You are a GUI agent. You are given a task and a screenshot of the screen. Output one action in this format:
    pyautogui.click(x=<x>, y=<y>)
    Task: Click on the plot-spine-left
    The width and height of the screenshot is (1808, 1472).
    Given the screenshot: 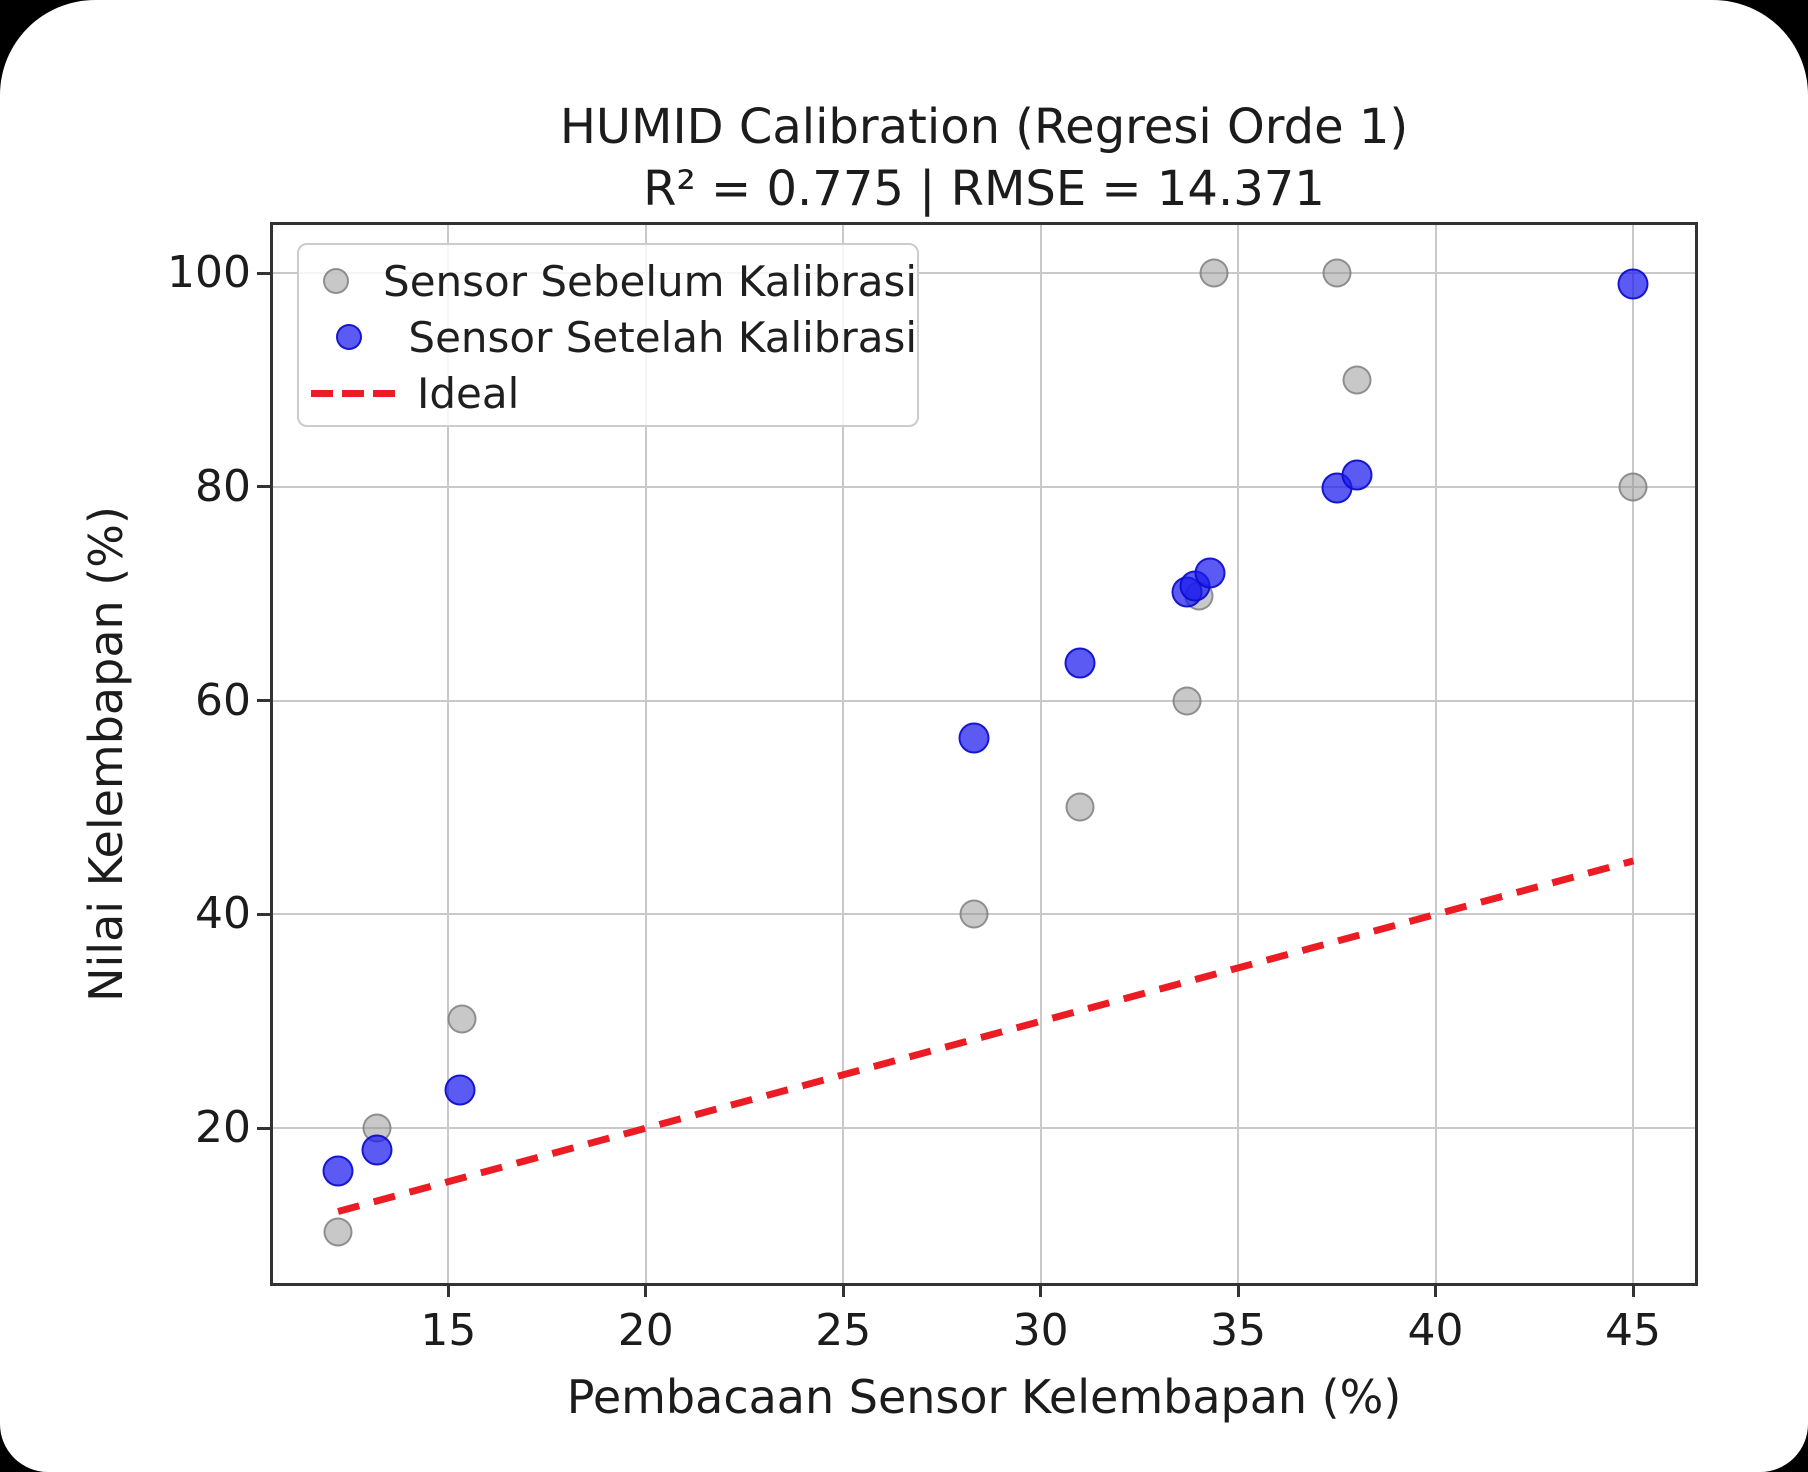 What is the action you would take?
    pyautogui.click(x=271, y=754)
    